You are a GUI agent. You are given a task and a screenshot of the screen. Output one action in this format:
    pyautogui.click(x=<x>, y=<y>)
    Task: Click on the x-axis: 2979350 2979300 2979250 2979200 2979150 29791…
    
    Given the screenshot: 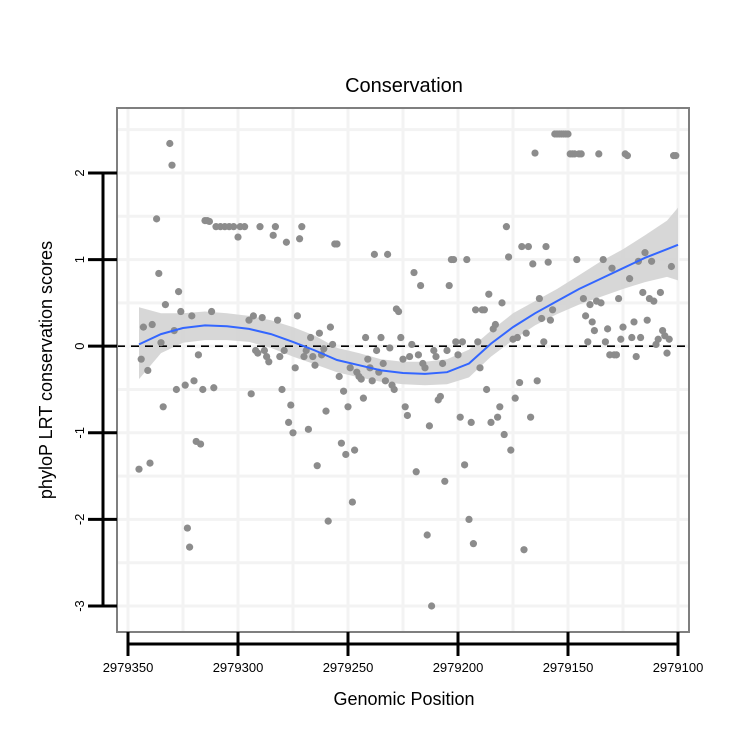 What is the action you would take?
    pyautogui.click(x=403, y=653)
    